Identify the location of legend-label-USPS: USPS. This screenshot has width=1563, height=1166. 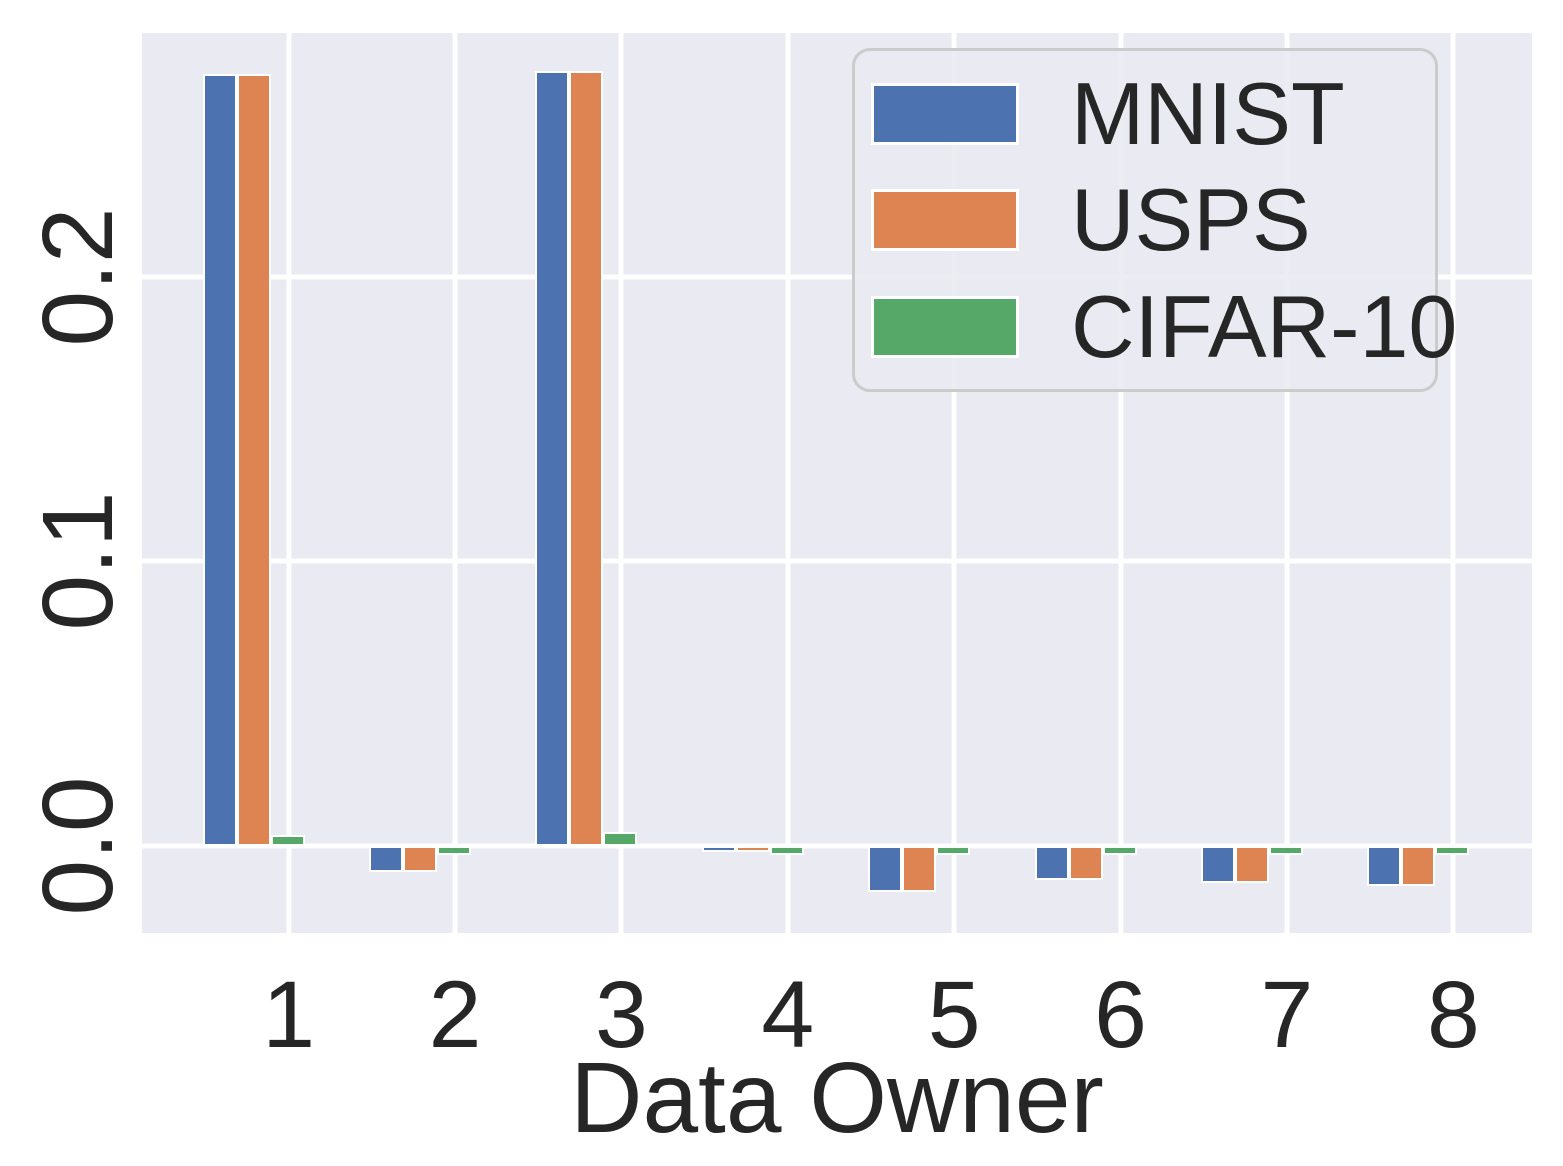
(1191, 219).